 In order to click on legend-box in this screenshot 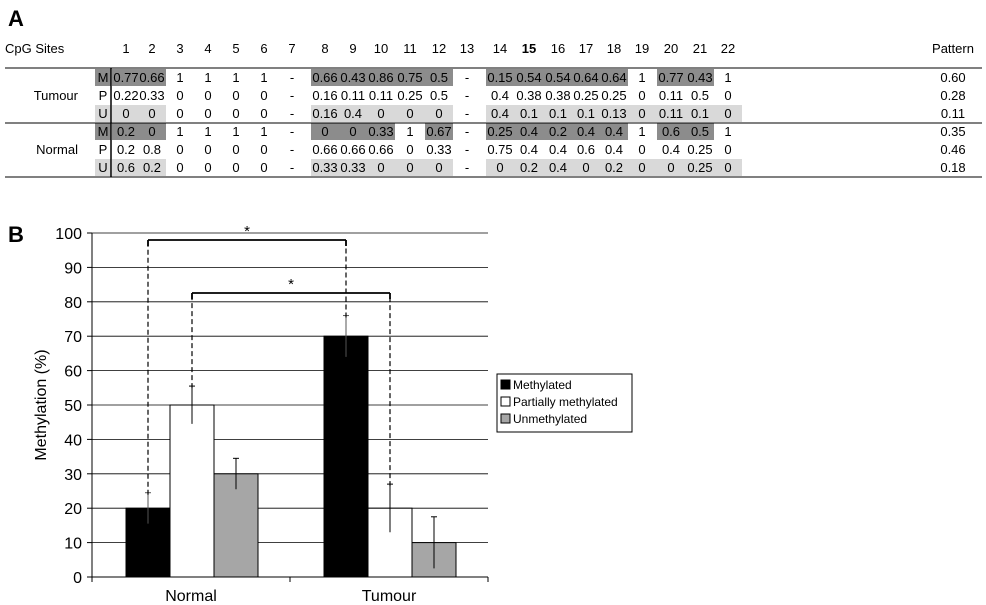, I will do `click(564, 403)`.